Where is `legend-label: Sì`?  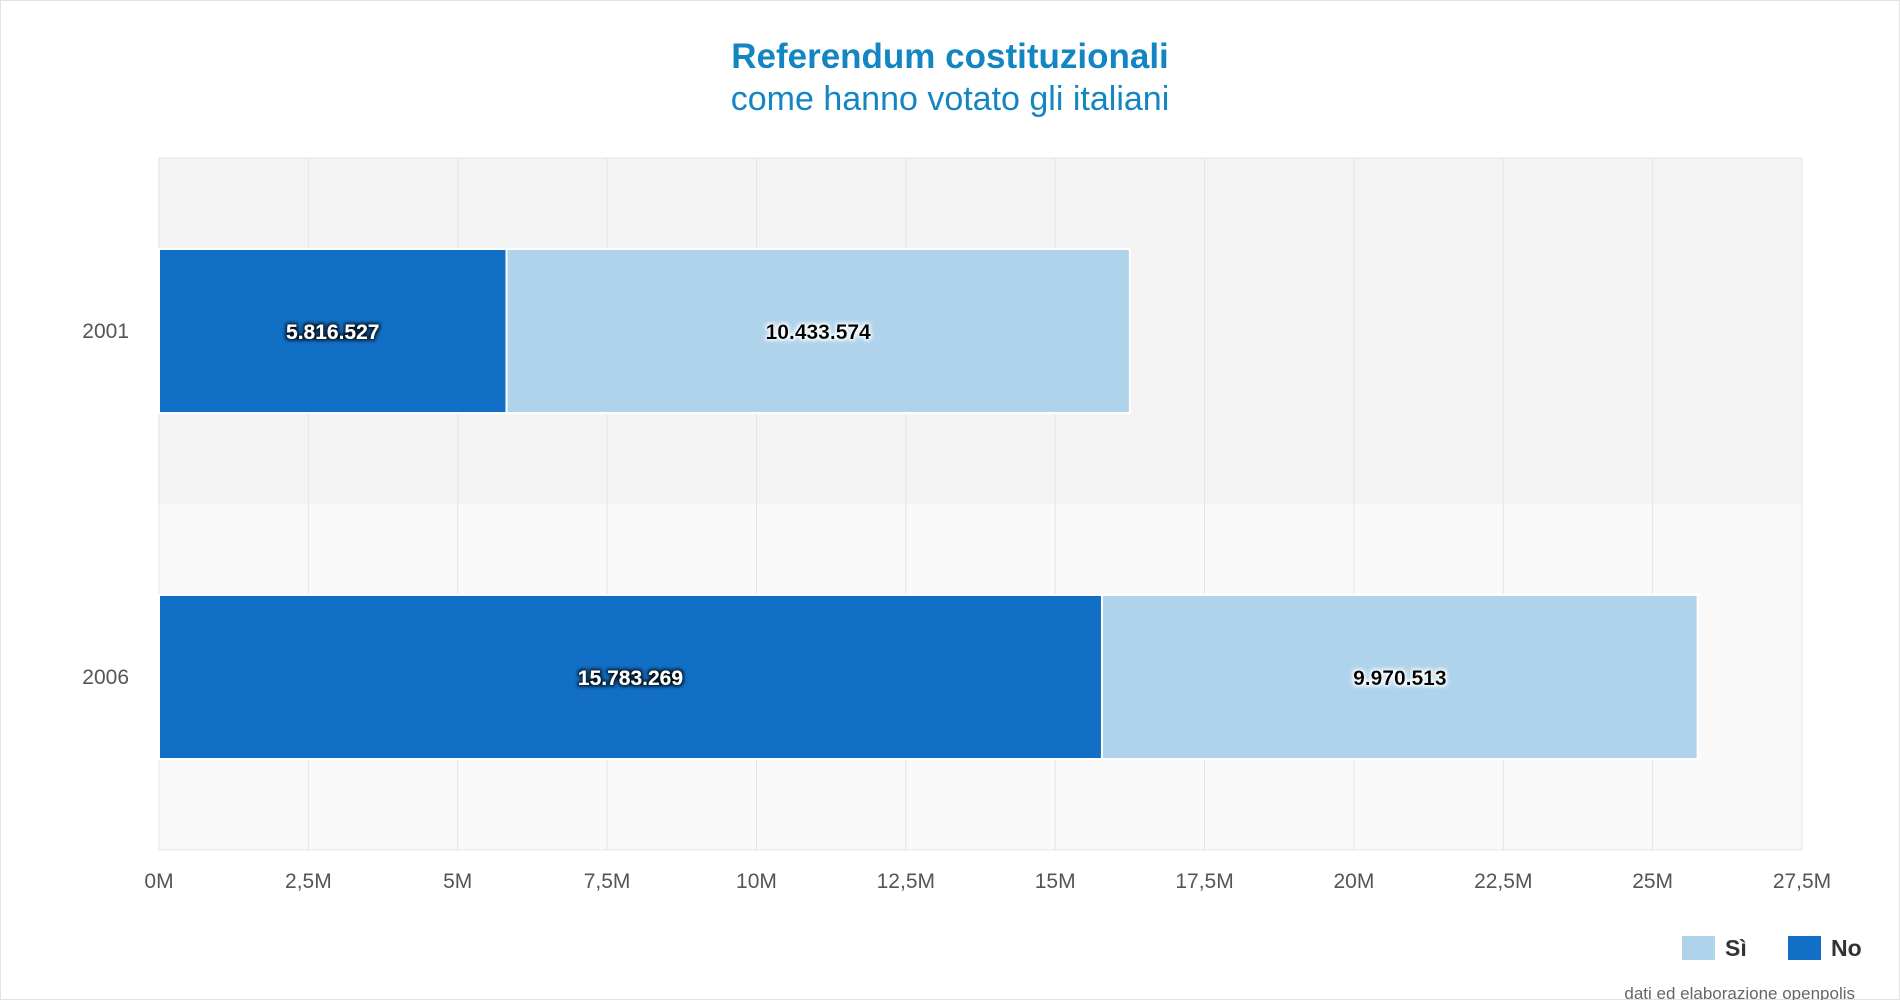
legend-label: Sì is located at coordinates (1736, 948).